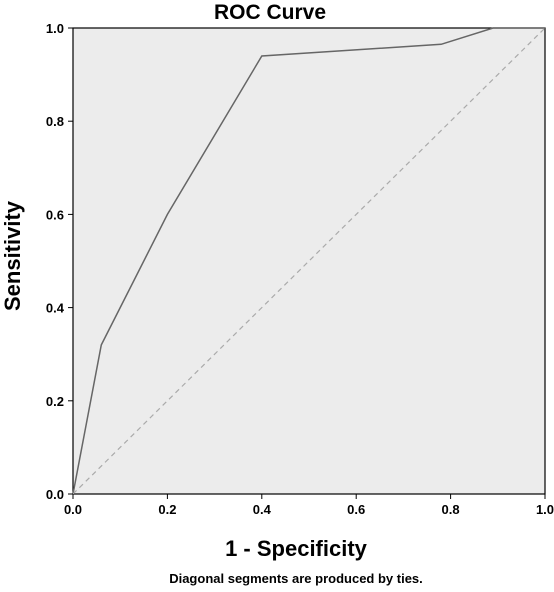 This screenshot has width=554, height=592. What do you see at coordinates (296, 578) in the screenshot?
I see `chart-footnote: Diagonal segments are produced by ties.` at bounding box center [296, 578].